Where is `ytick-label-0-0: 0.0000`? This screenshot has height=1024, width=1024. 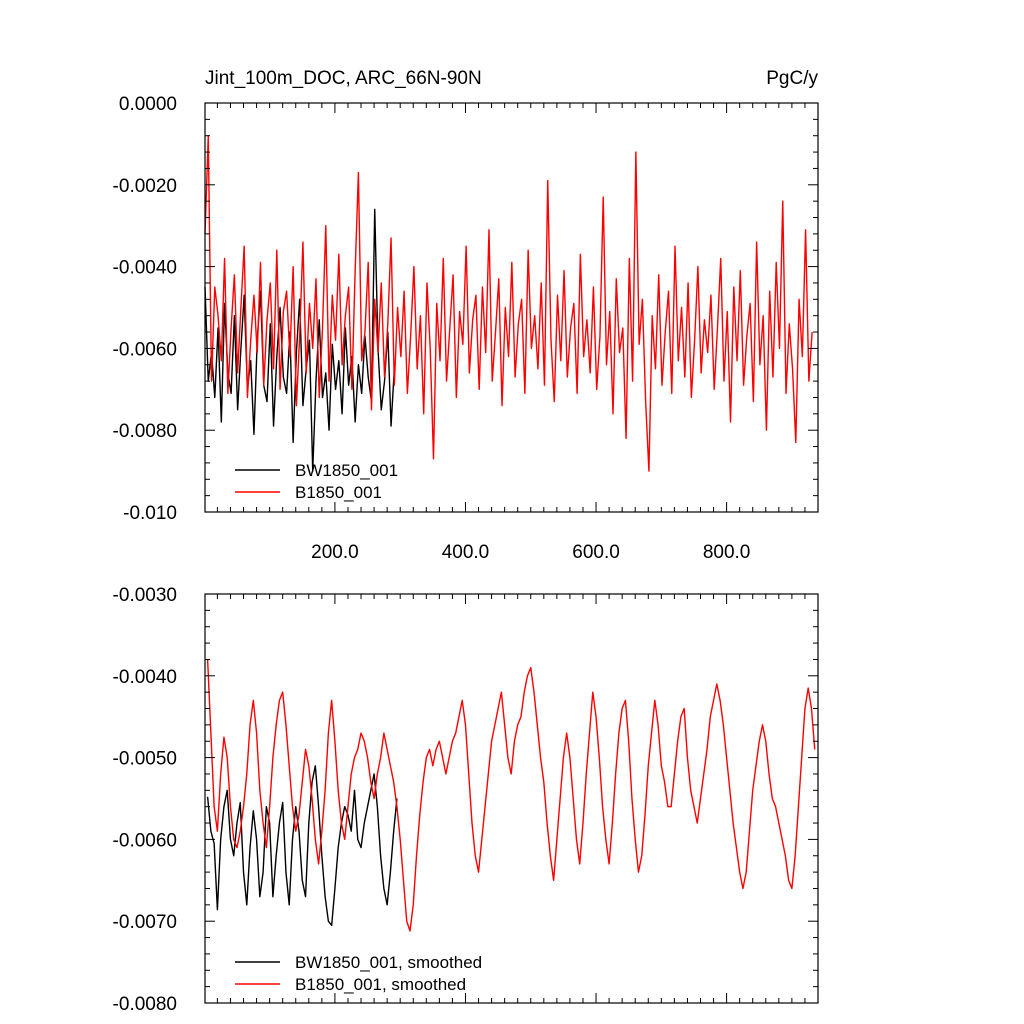 ytick-label-0-0: 0.0000 is located at coordinates (148, 104).